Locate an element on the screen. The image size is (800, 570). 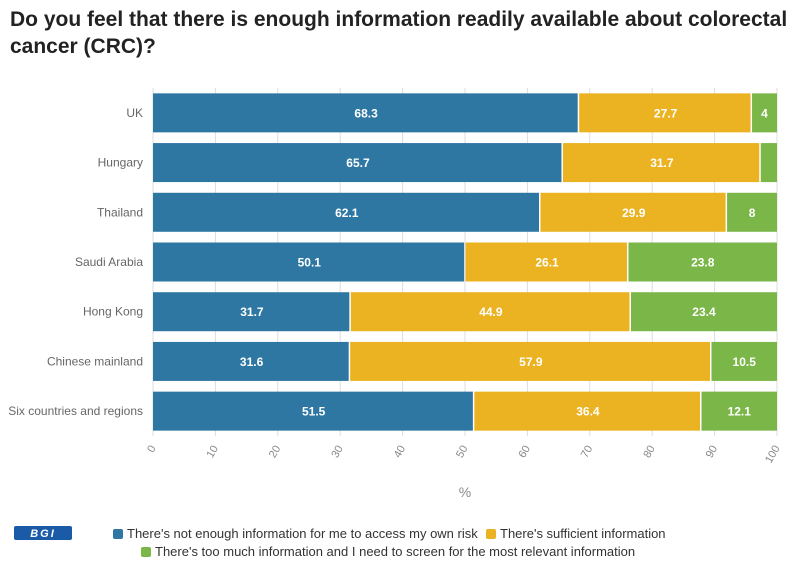
data-label: 51.5 is located at coordinates (314, 412).